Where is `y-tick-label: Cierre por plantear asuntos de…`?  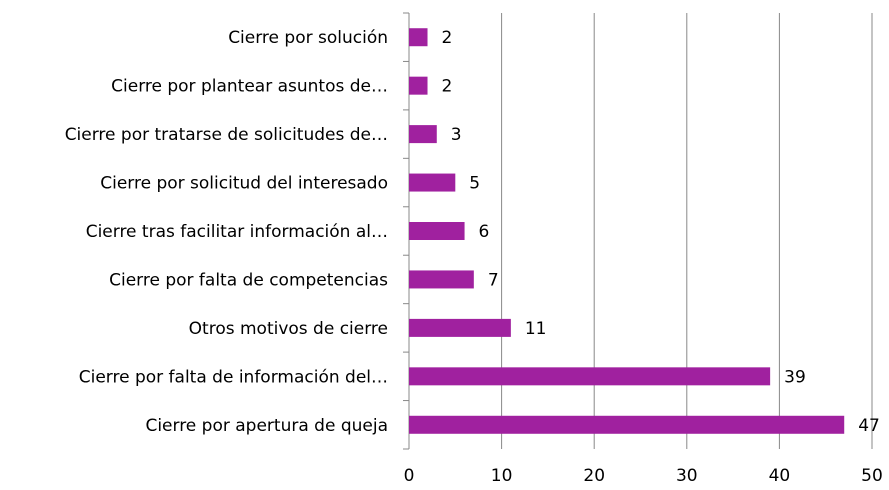 y-tick-label: Cierre por plantear asuntos de… is located at coordinates (249, 87).